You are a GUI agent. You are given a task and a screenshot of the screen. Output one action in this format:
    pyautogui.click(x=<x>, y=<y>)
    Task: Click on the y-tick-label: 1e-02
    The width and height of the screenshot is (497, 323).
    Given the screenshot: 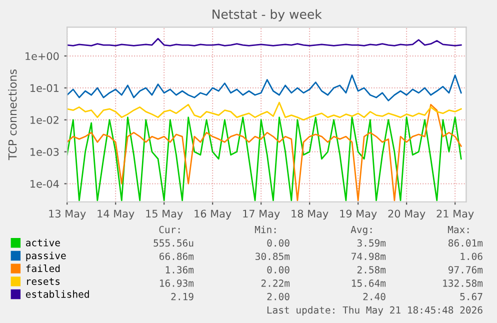 What is the action you would take?
    pyautogui.click(x=44, y=120)
    